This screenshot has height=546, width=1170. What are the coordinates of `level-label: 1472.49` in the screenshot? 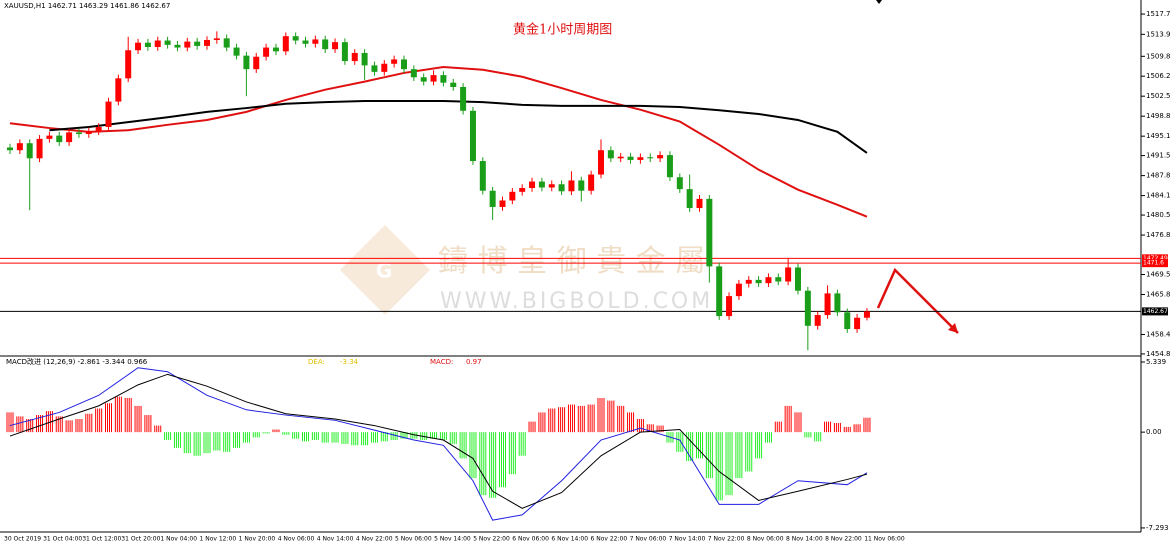 It's located at (1155, 258).